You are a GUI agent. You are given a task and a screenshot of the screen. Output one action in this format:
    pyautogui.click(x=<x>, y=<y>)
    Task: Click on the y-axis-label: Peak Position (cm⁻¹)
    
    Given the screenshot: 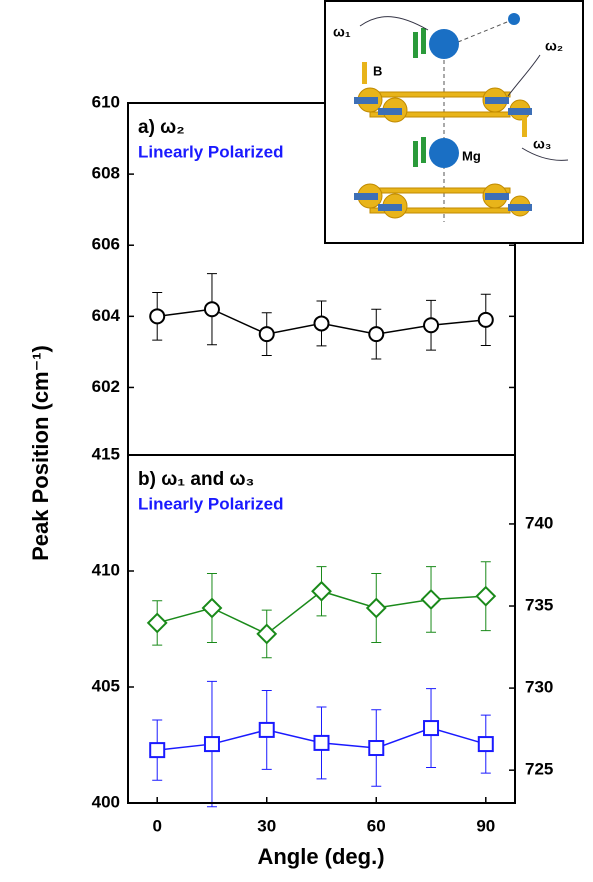 What is the action you would take?
    pyautogui.click(x=40, y=453)
    